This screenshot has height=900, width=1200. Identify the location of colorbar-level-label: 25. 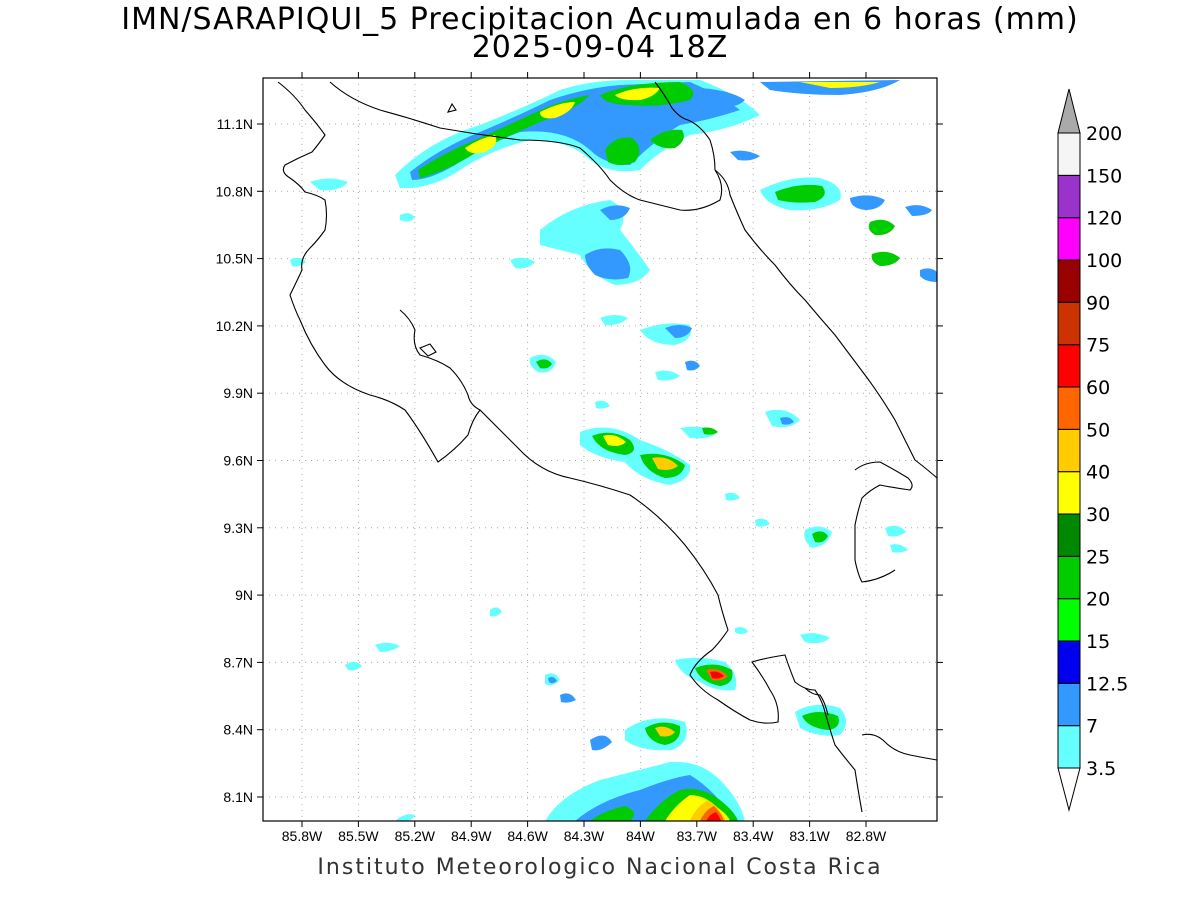
(1098, 557).